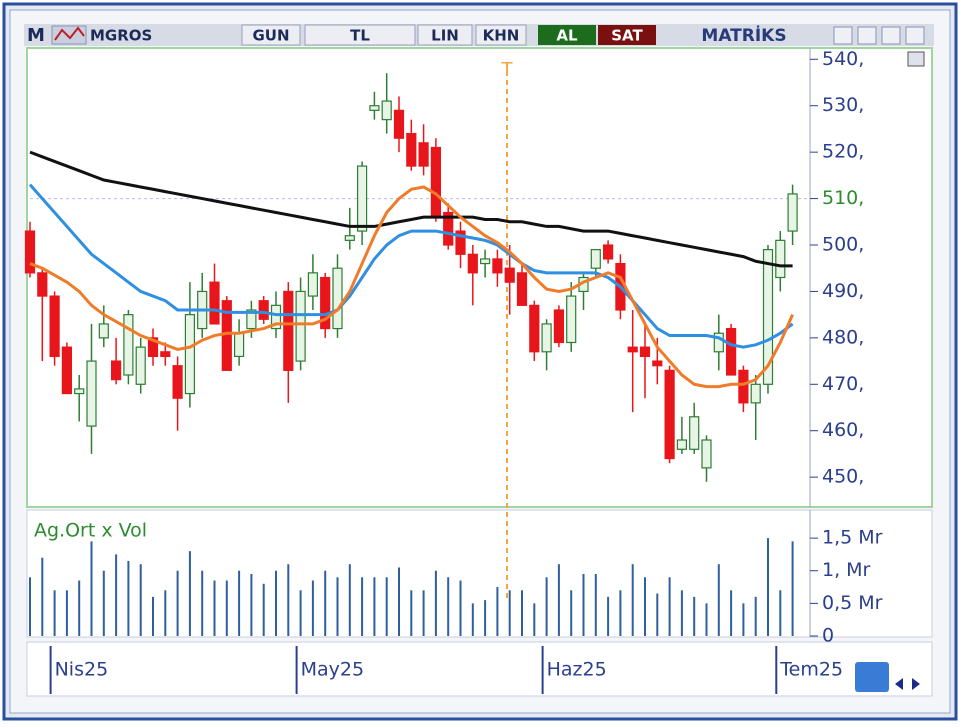  What do you see at coordinates (907, 684) in the screenshot?
I see `scroll-buttons` at bounding box center [907, 684].